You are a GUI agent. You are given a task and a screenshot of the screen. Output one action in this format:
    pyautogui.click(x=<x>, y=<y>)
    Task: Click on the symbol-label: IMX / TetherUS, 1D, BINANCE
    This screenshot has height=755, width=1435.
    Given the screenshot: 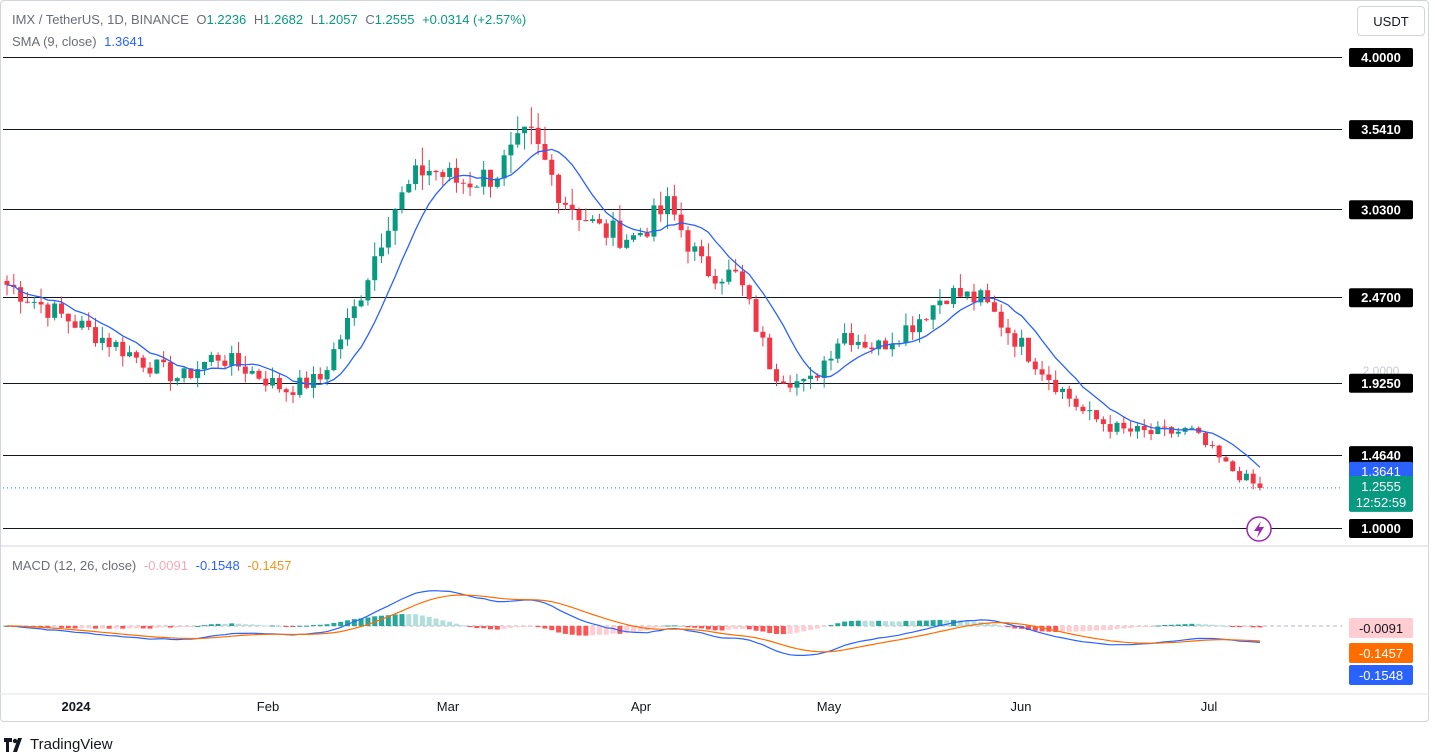 What is the action you would take?
    pyautogui.click(x=100, y=19)
    